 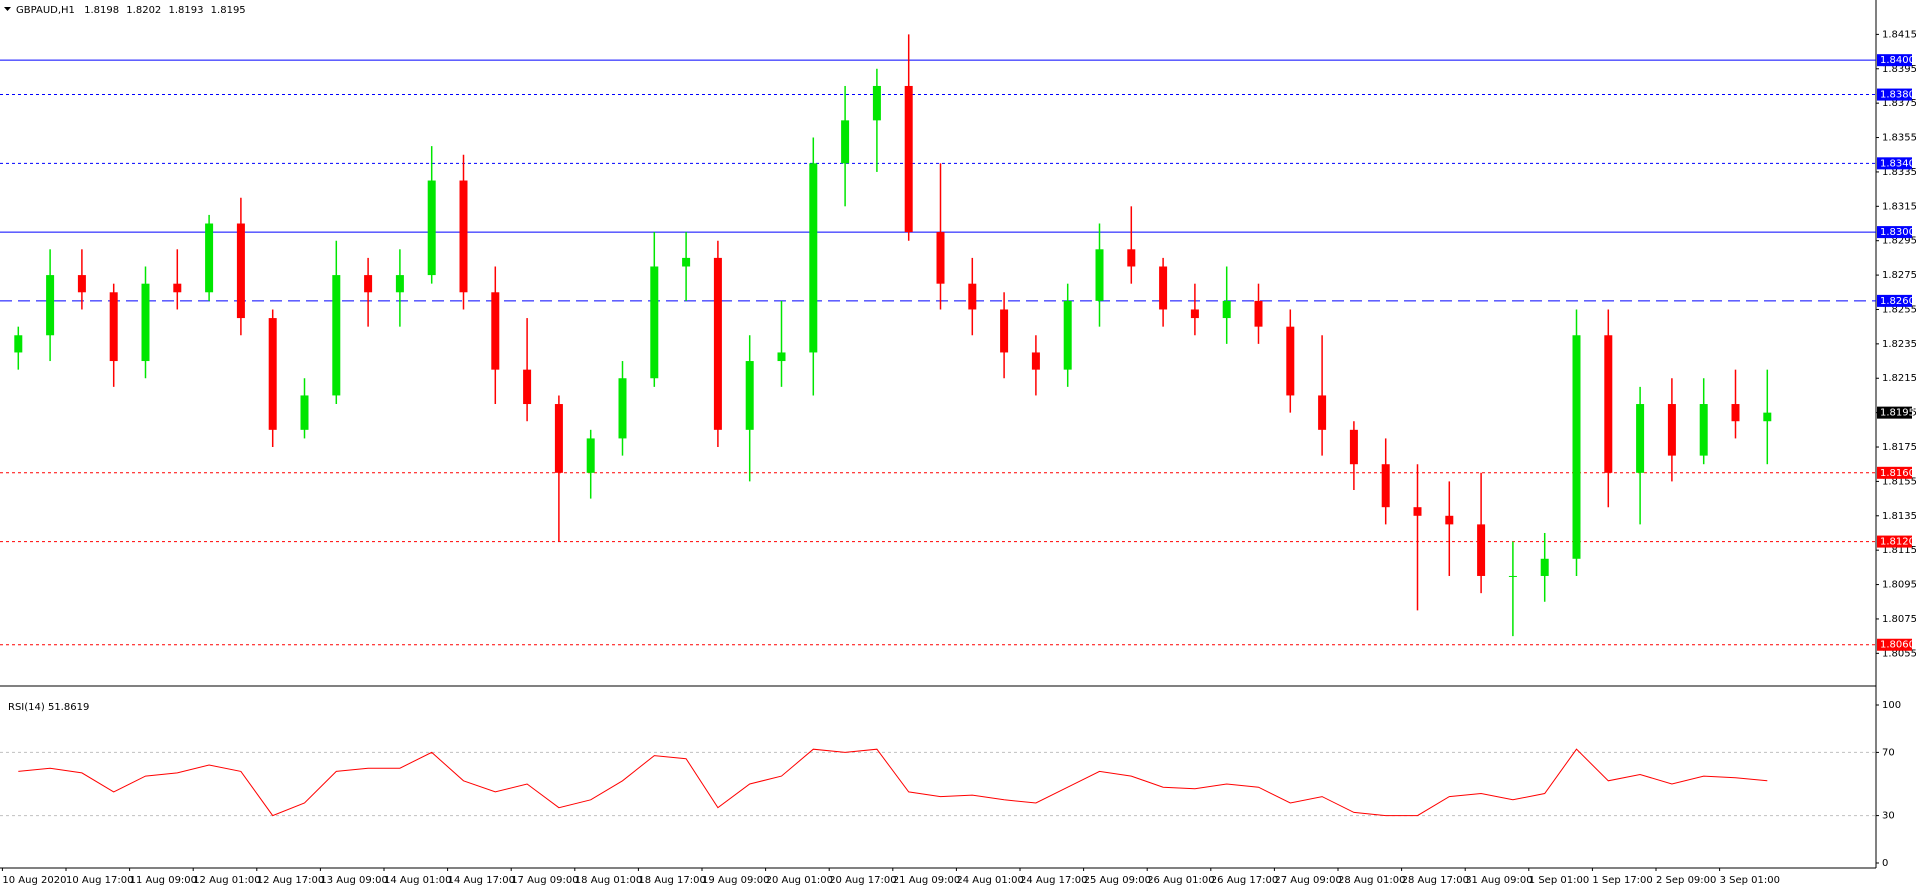 What do you see at coordinates (185, 10) in the screenshot?
I see `quote-low: 1.8193` at bounding box center [185, 10].